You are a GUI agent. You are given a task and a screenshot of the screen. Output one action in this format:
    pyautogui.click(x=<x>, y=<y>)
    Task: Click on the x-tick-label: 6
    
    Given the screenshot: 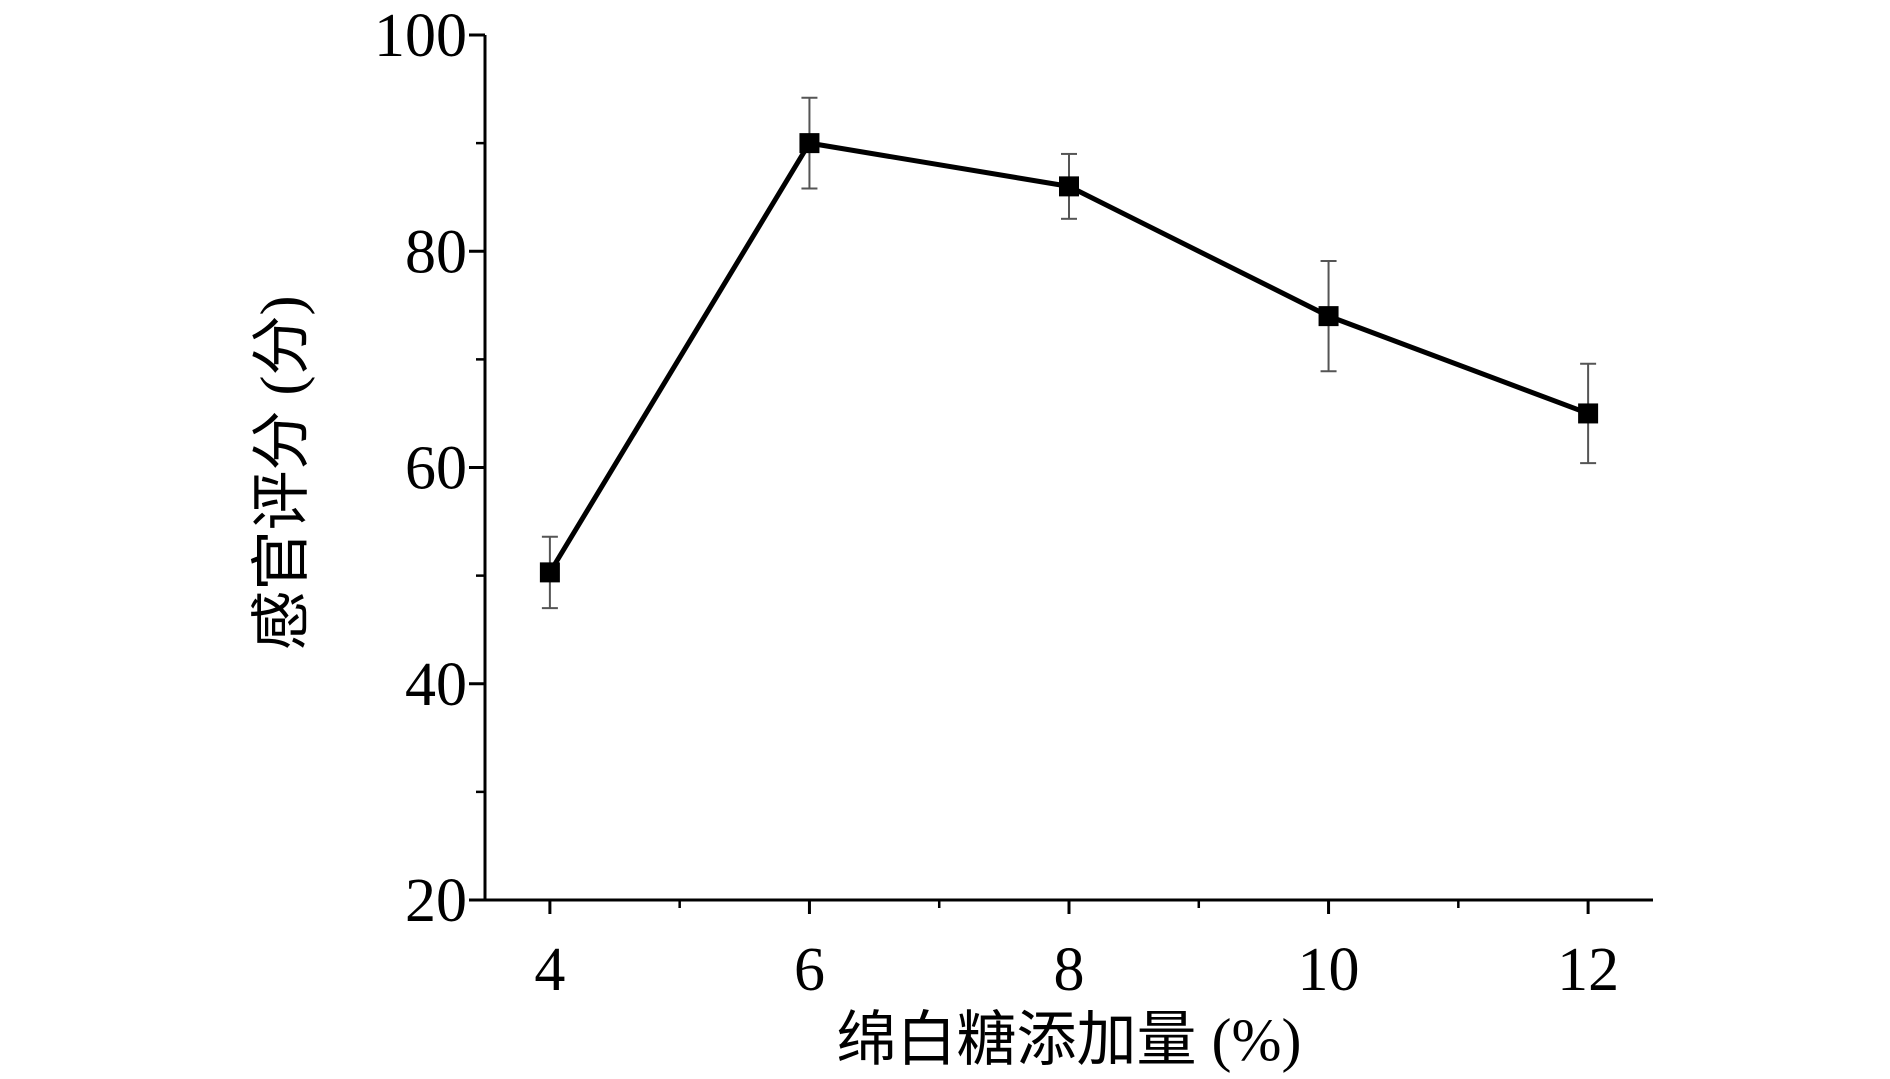 What is the action you would take?
    pyautogui.click(x=809, y=970)
    